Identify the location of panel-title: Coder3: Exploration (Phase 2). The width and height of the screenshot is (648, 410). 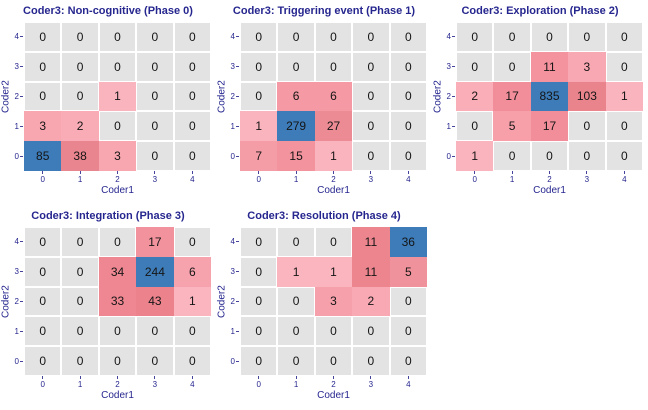
(540, 11).